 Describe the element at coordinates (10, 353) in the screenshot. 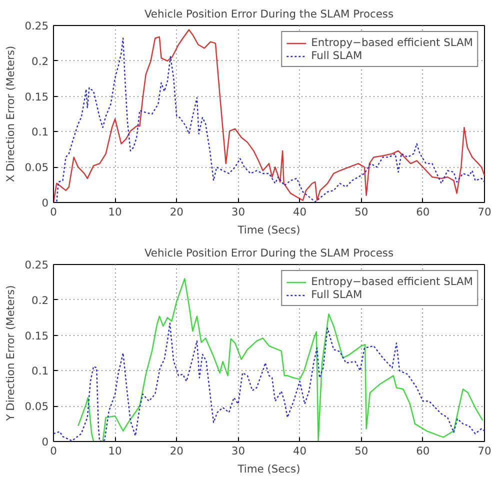

I see `y-axis-title: Y Direction Error (Meters)` at that location.